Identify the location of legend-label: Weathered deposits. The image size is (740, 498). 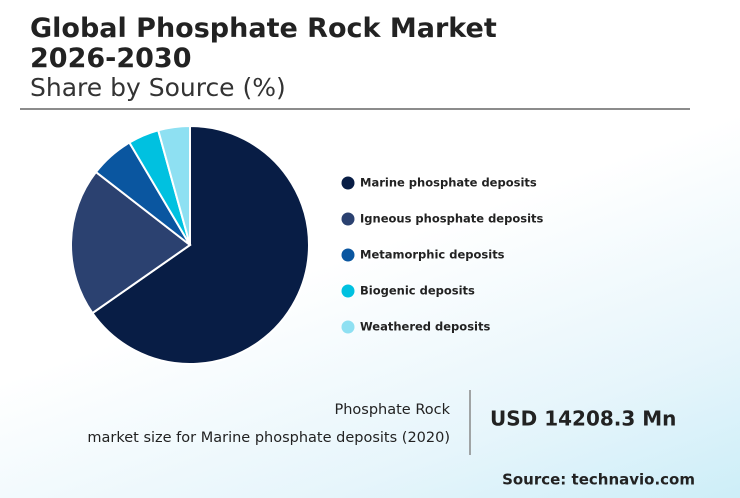
(425, 327).